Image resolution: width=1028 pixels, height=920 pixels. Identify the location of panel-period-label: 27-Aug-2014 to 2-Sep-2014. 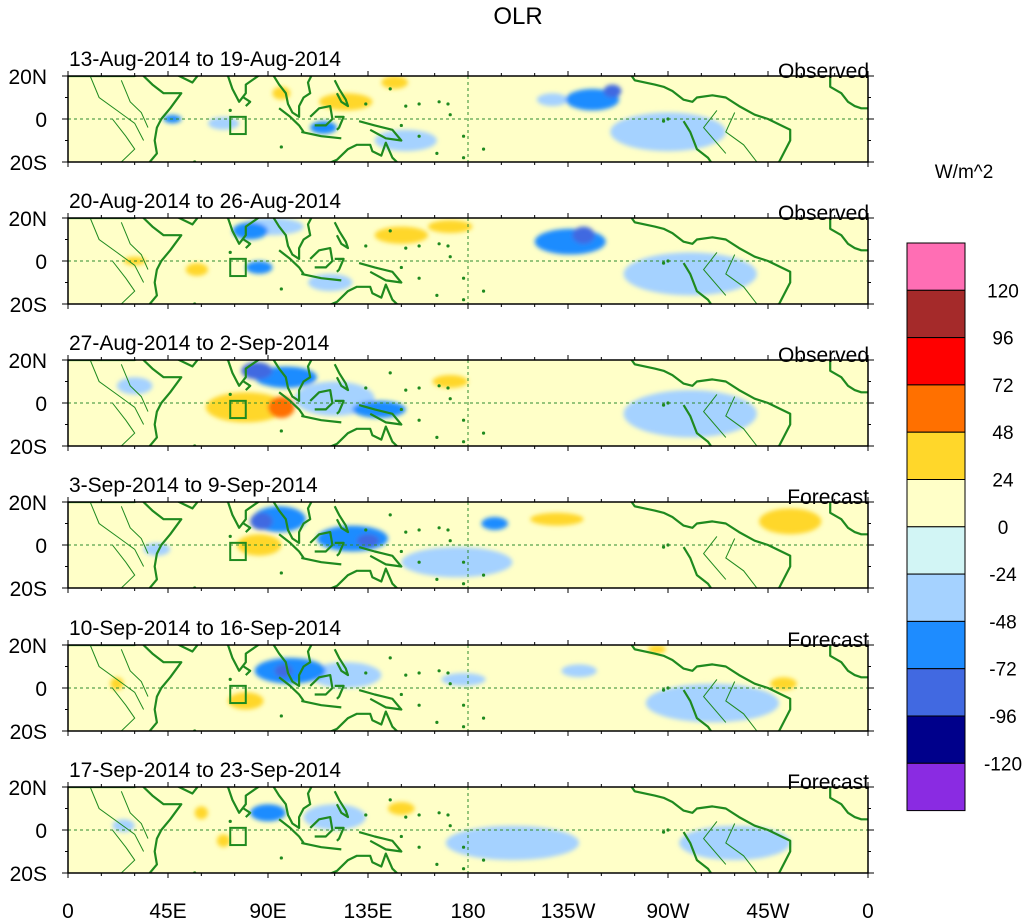
(199, 343).